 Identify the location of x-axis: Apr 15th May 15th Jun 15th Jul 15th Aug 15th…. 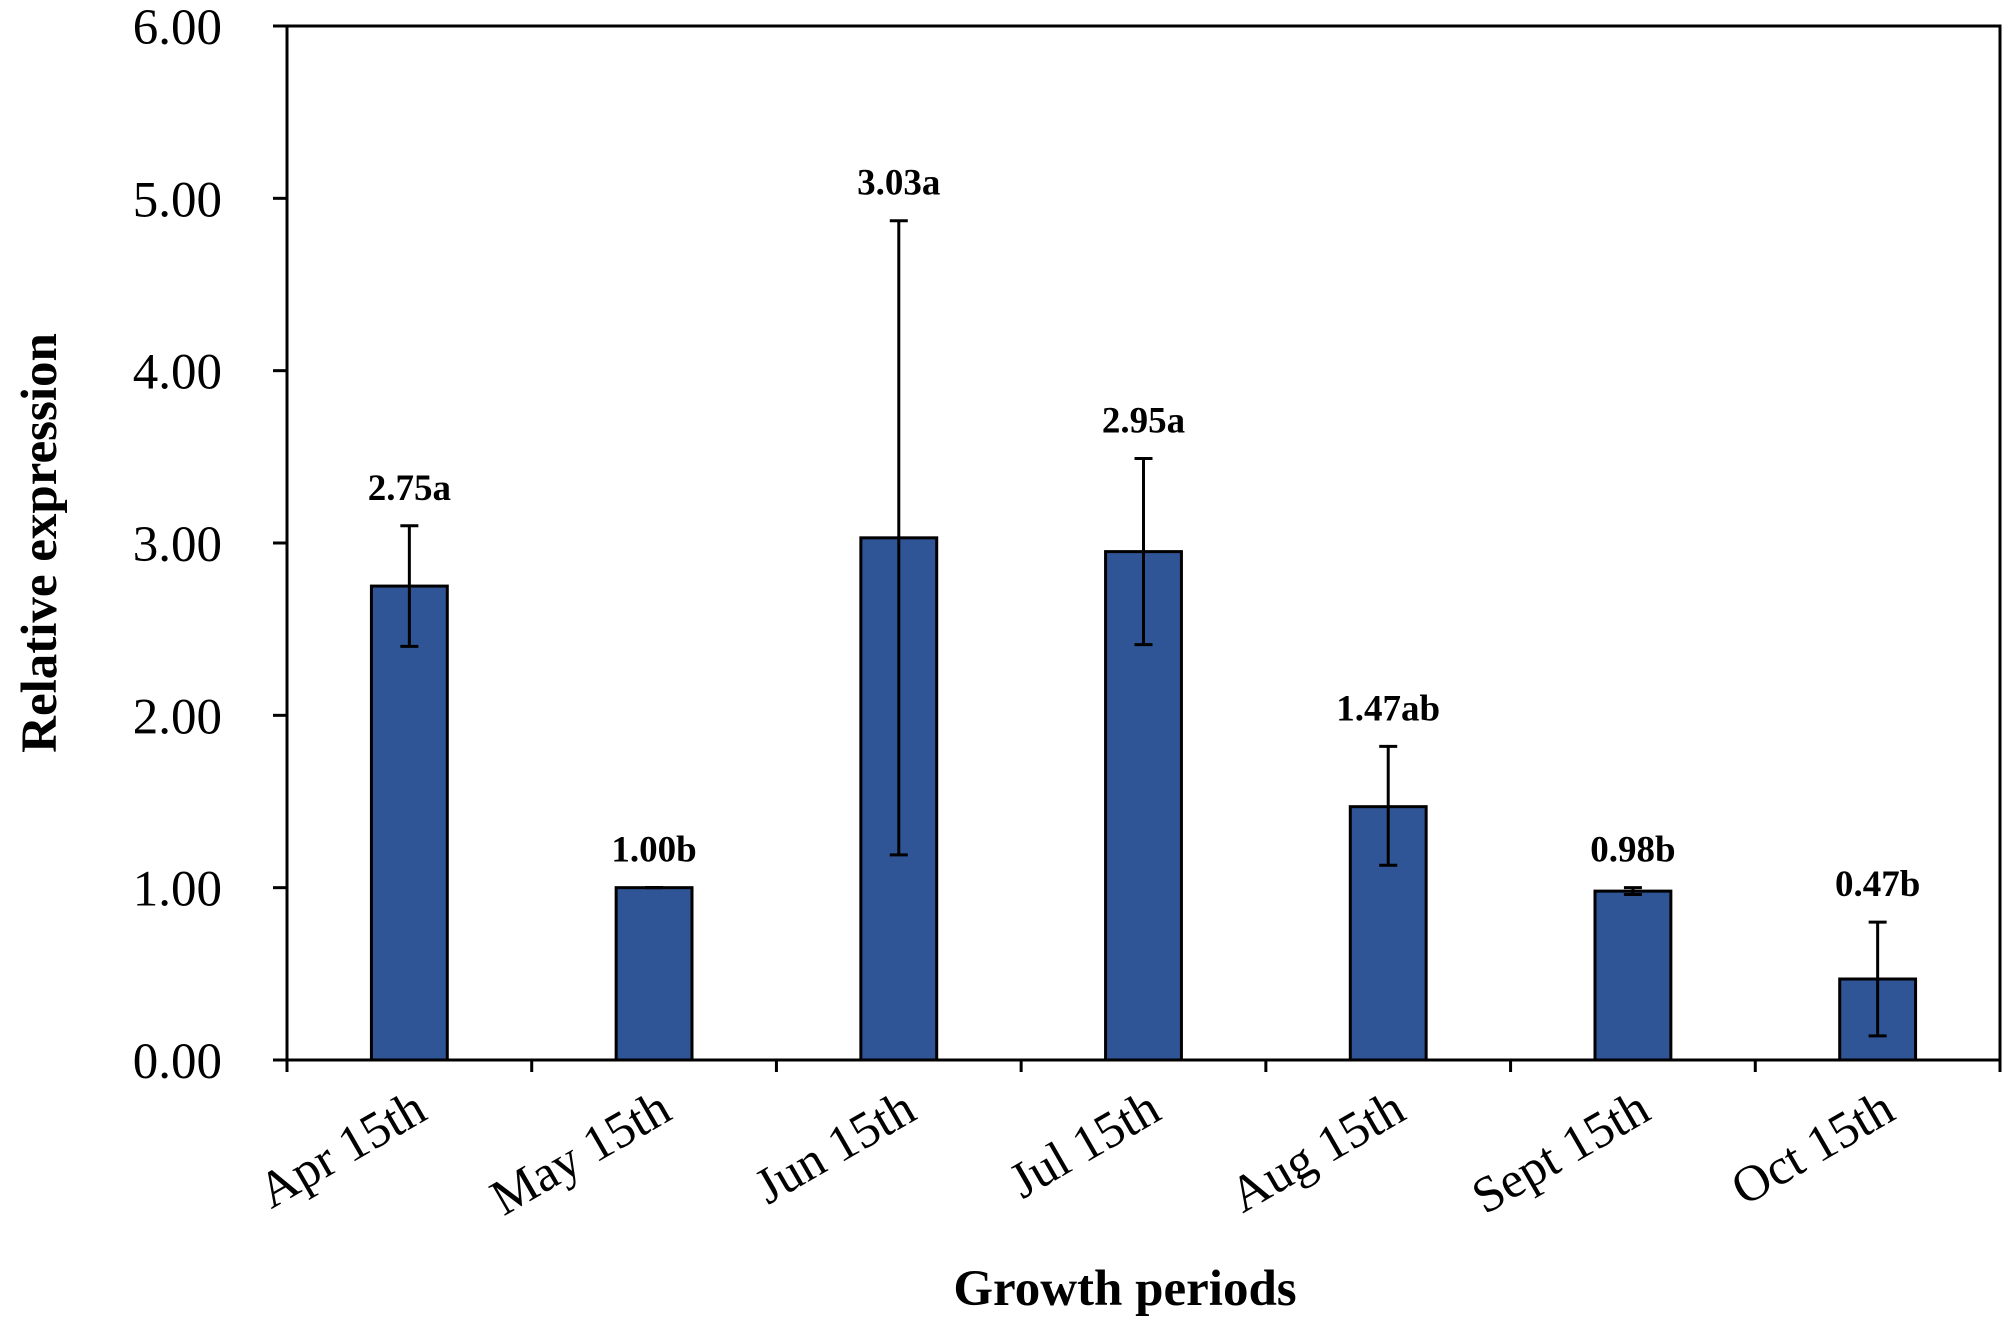
(1125, 1143).